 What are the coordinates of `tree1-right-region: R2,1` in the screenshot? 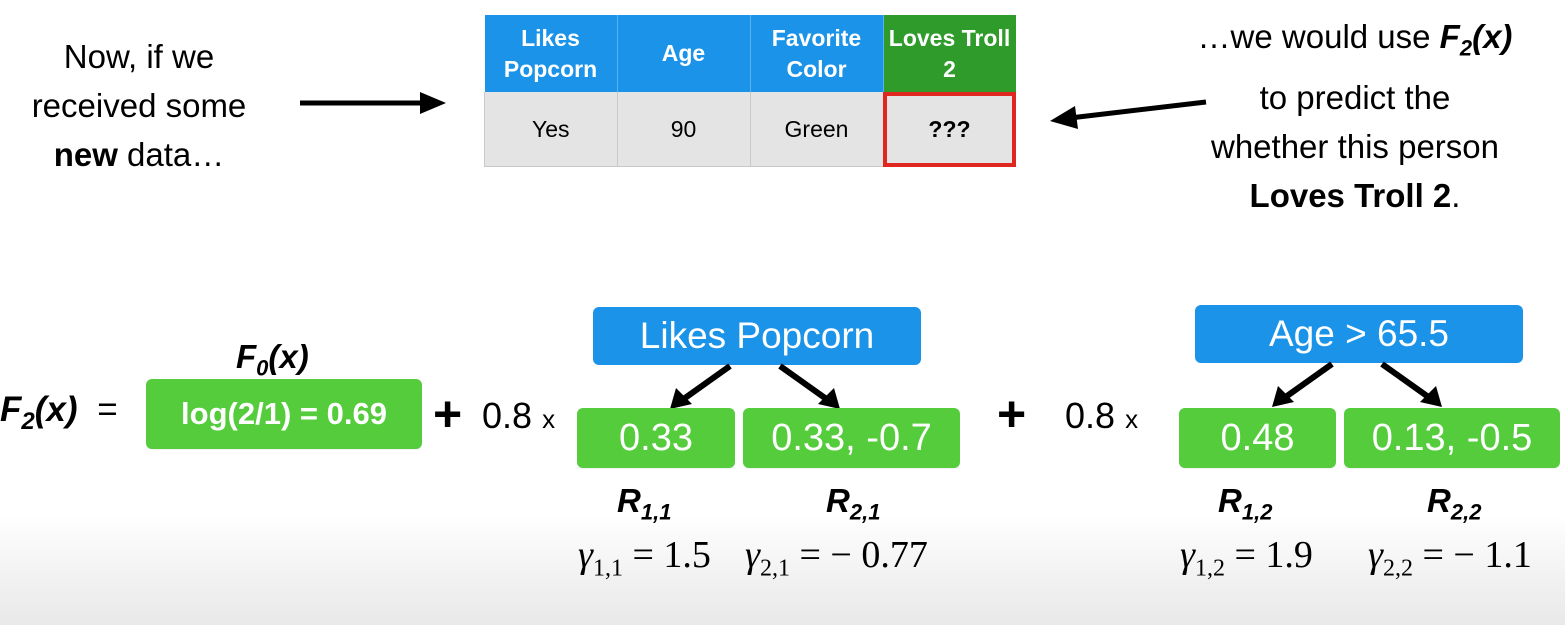 It's located at (853, 504).